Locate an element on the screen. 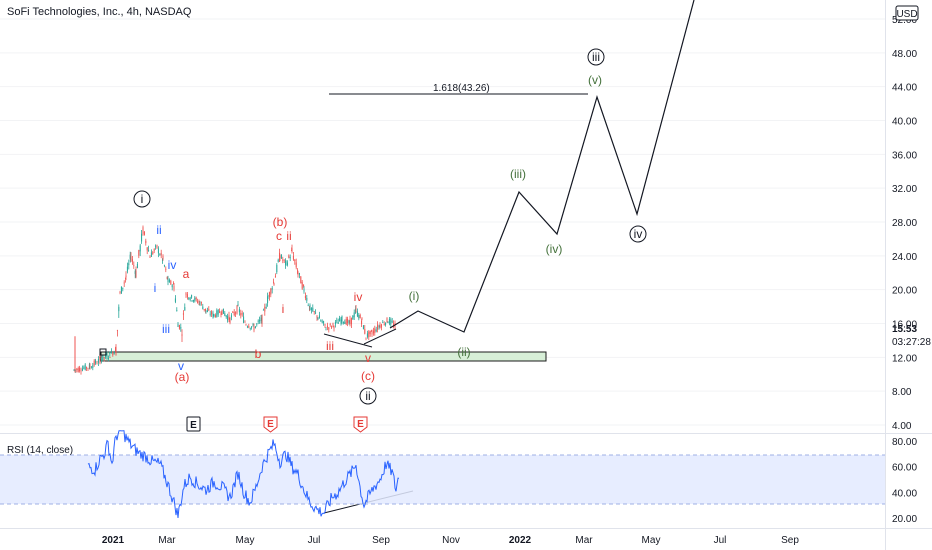  price-tick-label: 32.00 is located at coordinates (904, 189).